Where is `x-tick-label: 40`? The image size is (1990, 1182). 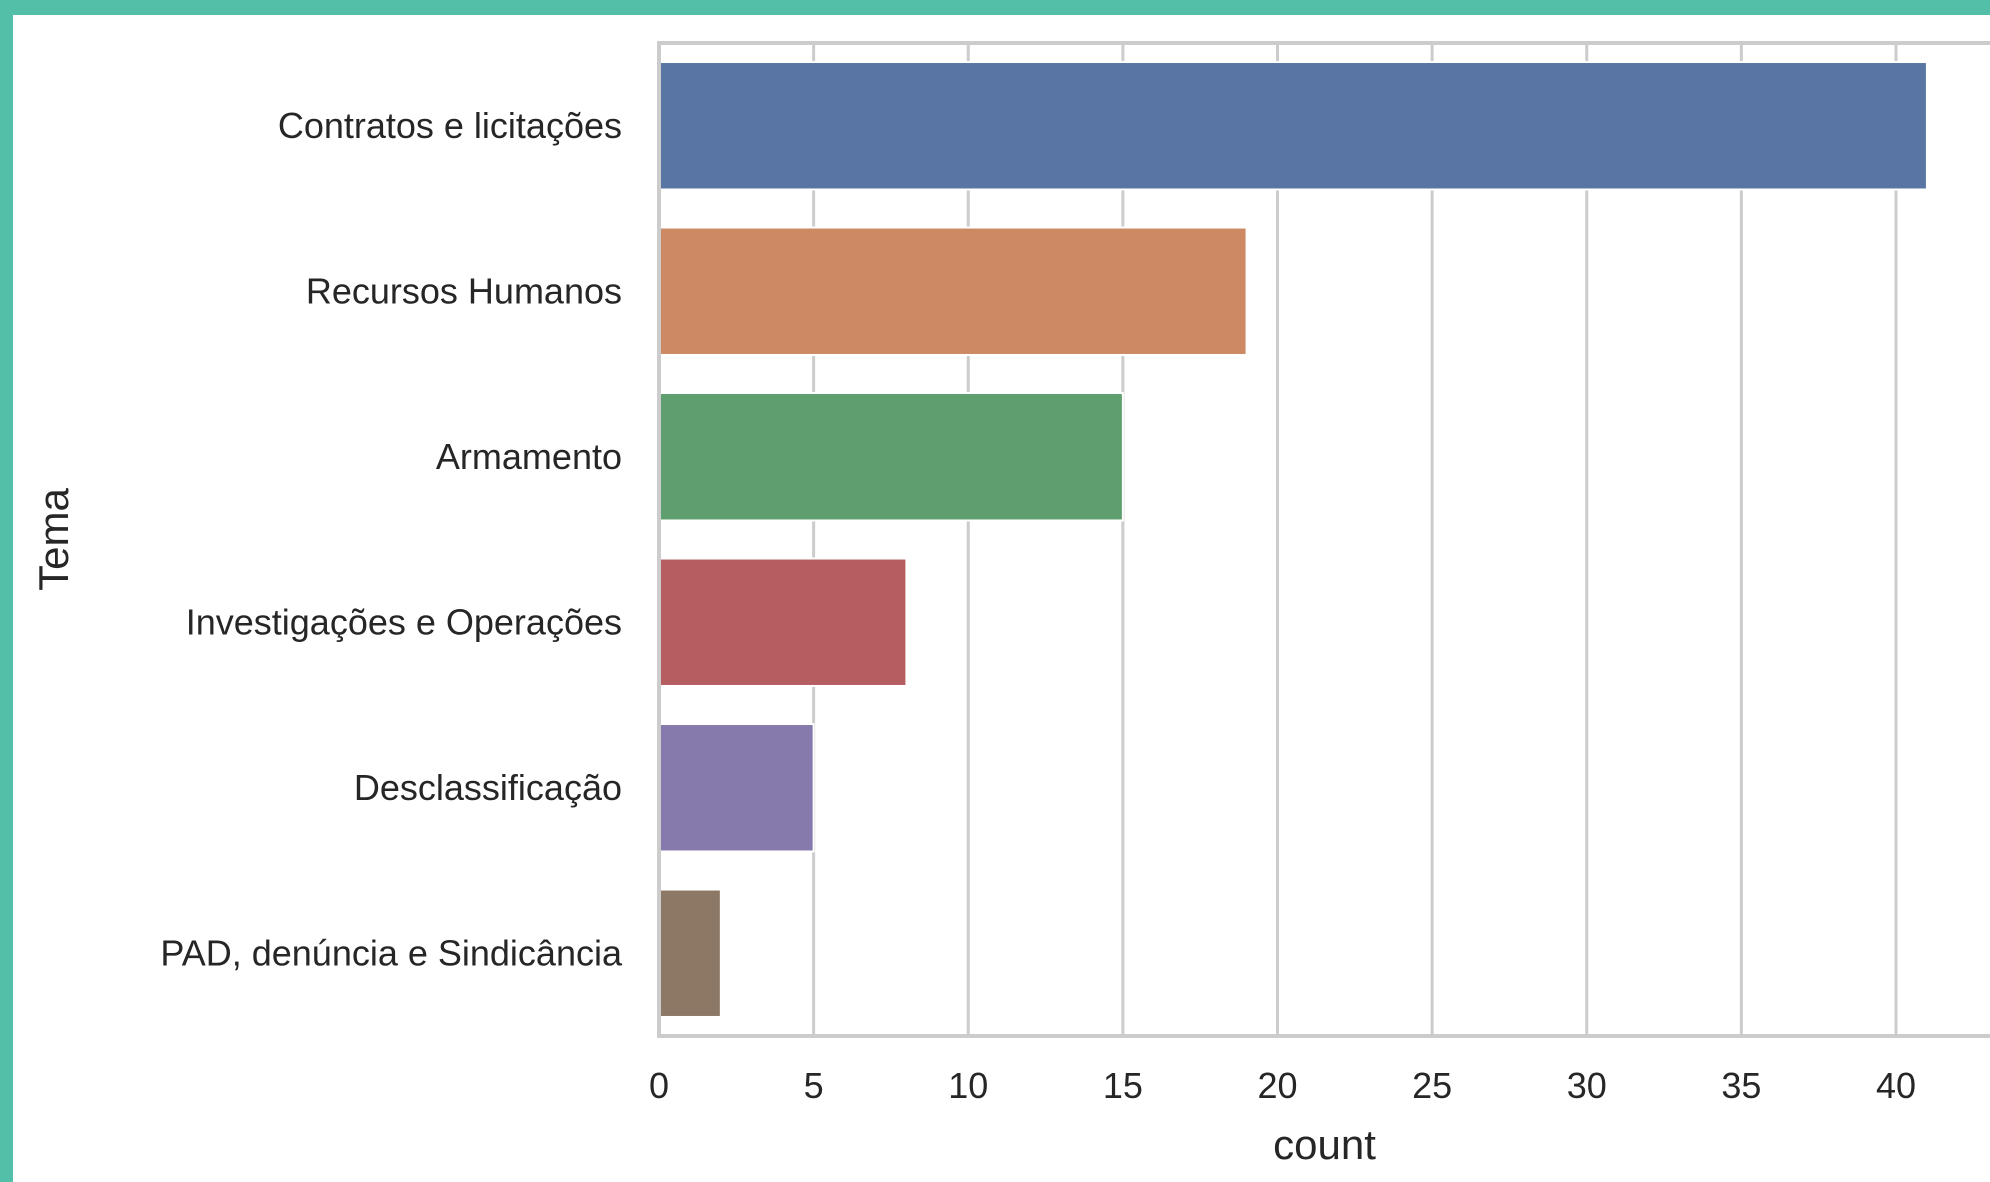
x-tick-label: 40 is located at coordinates (1896, 1085).